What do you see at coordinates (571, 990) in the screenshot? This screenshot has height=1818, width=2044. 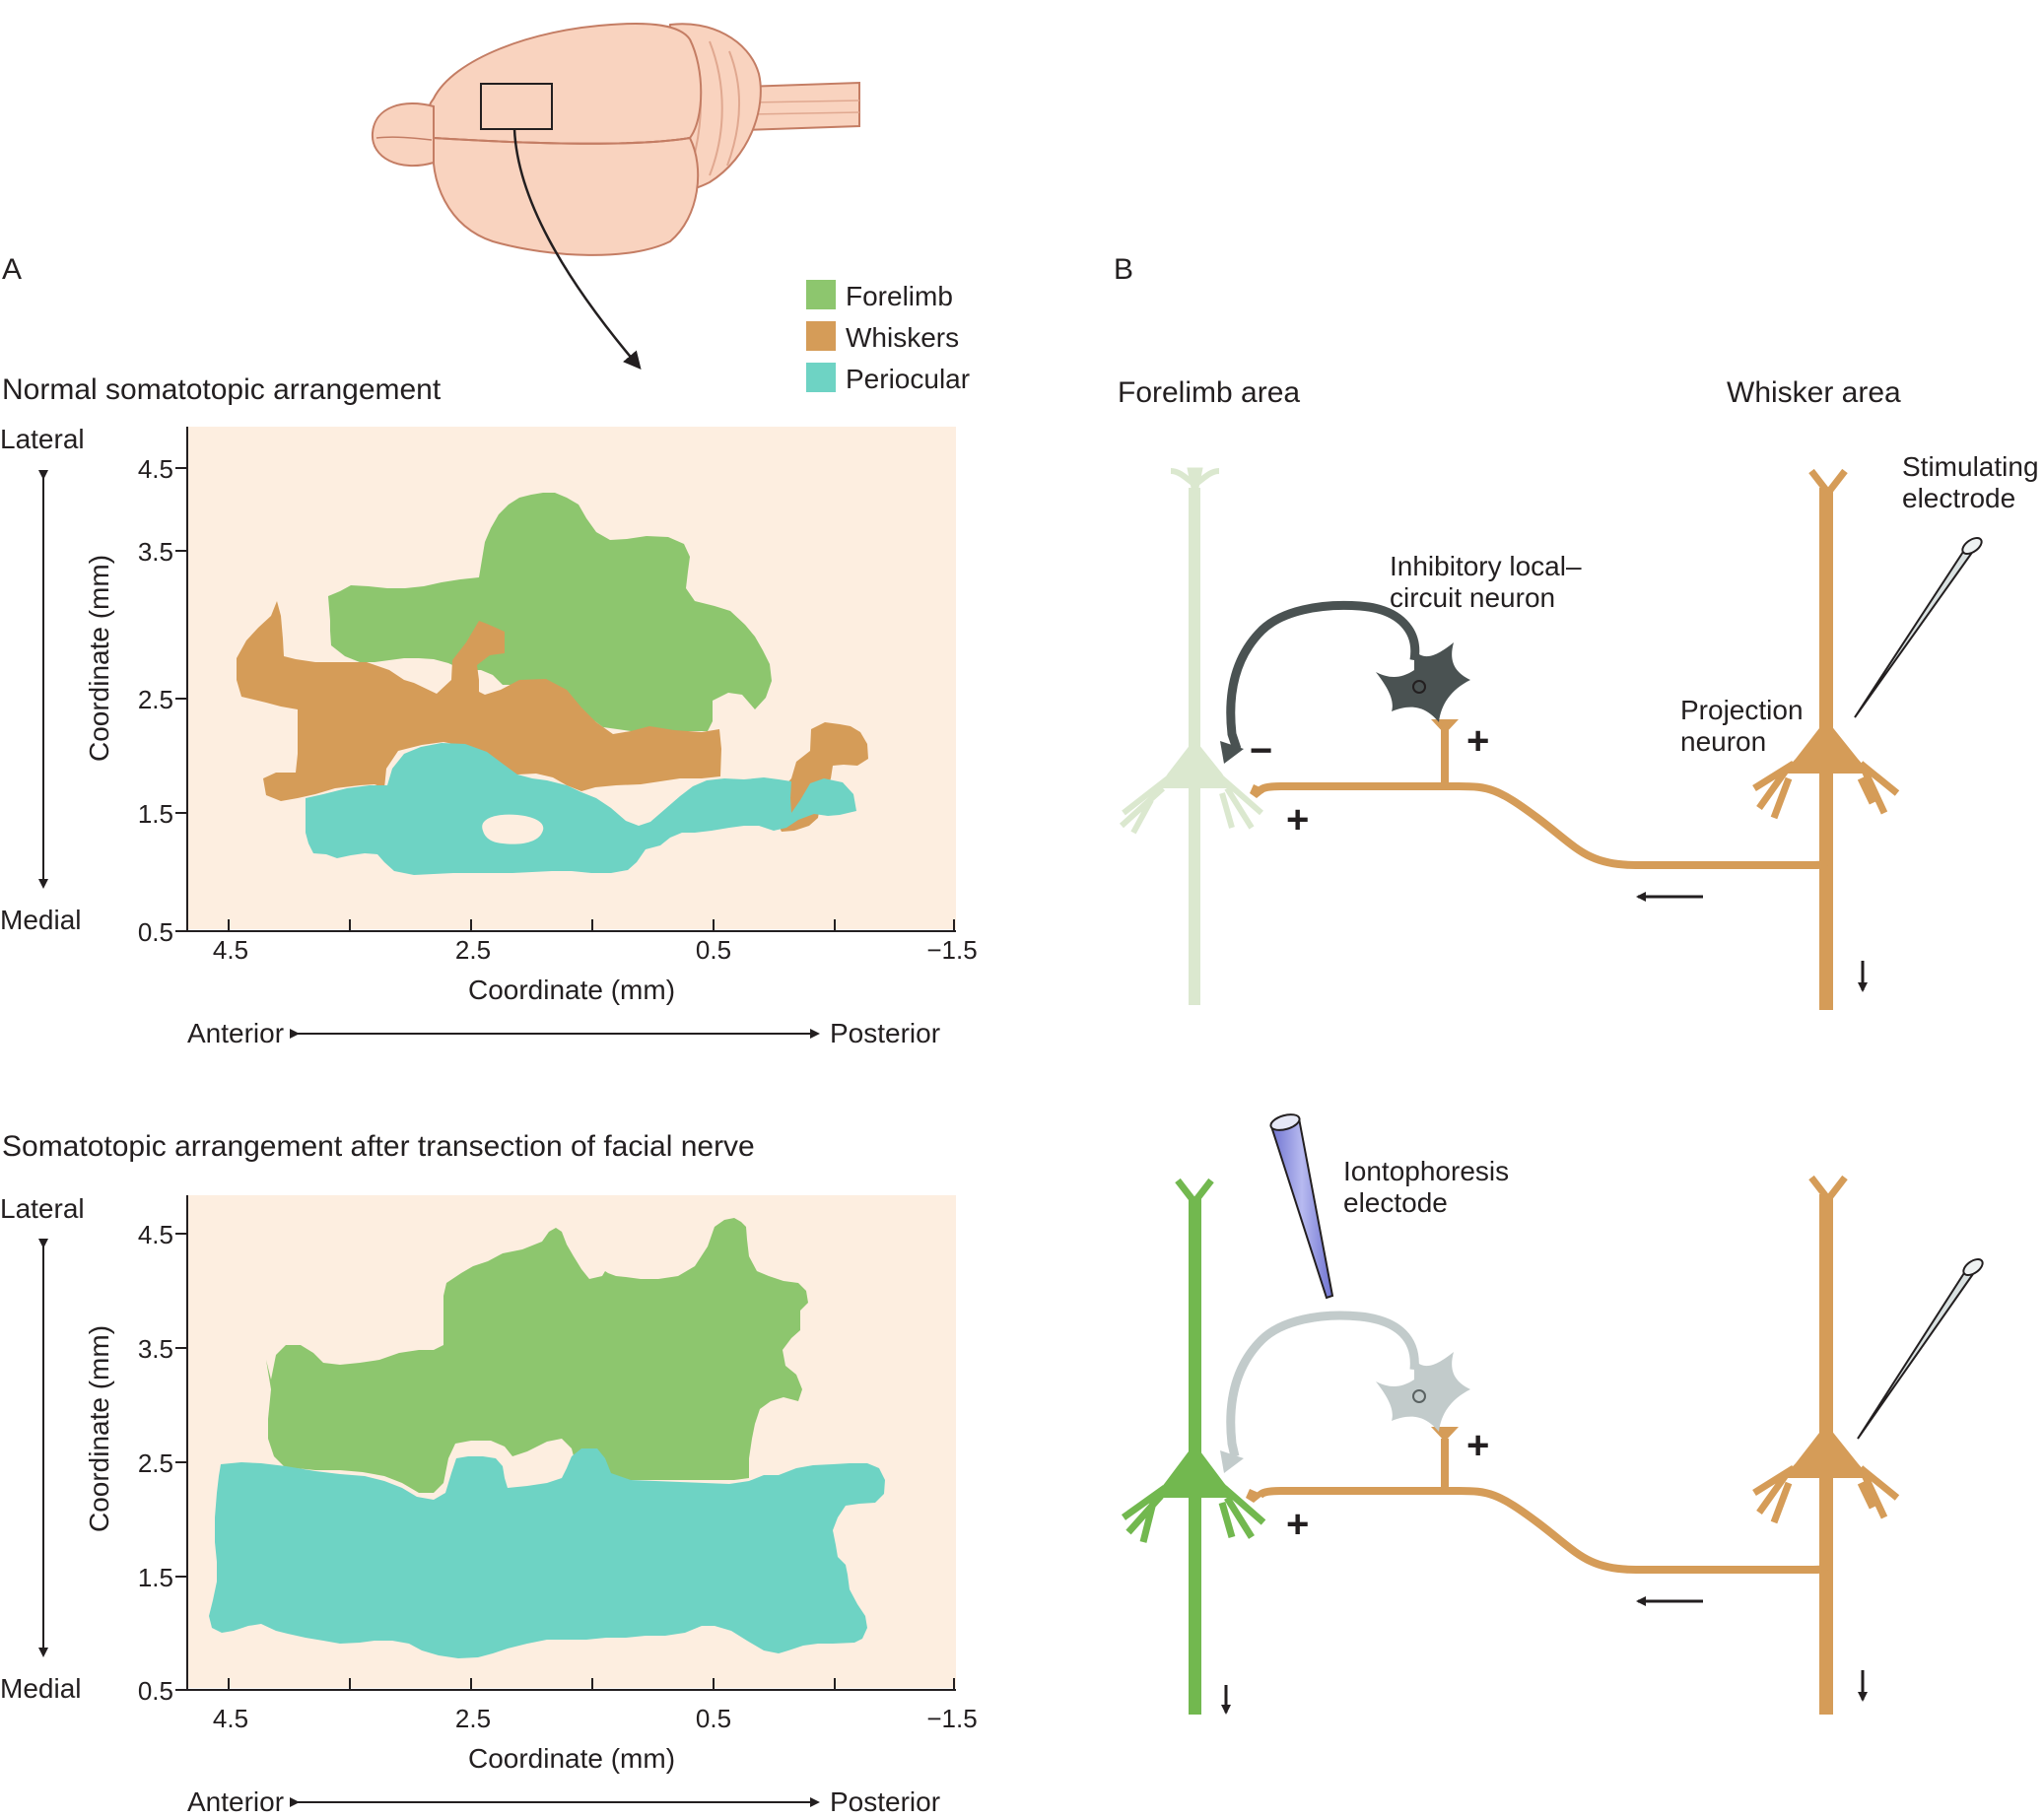 I see `map-normal-x-axis-label: Coordinate (mm)` at bounding box center [571, 990].